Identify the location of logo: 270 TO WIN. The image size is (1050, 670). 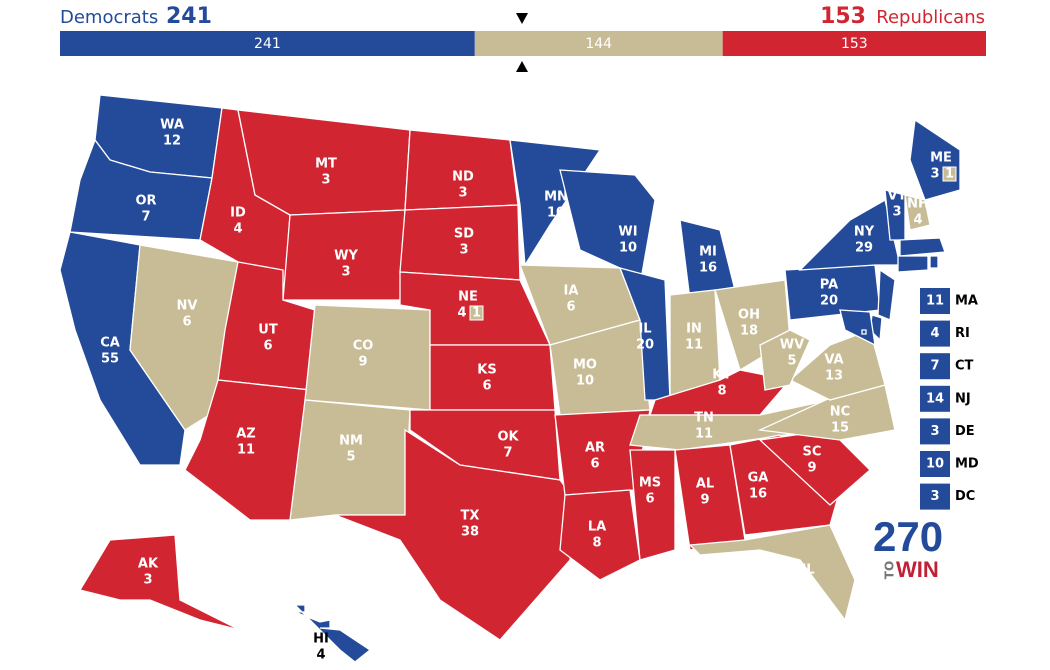
(908, 547).